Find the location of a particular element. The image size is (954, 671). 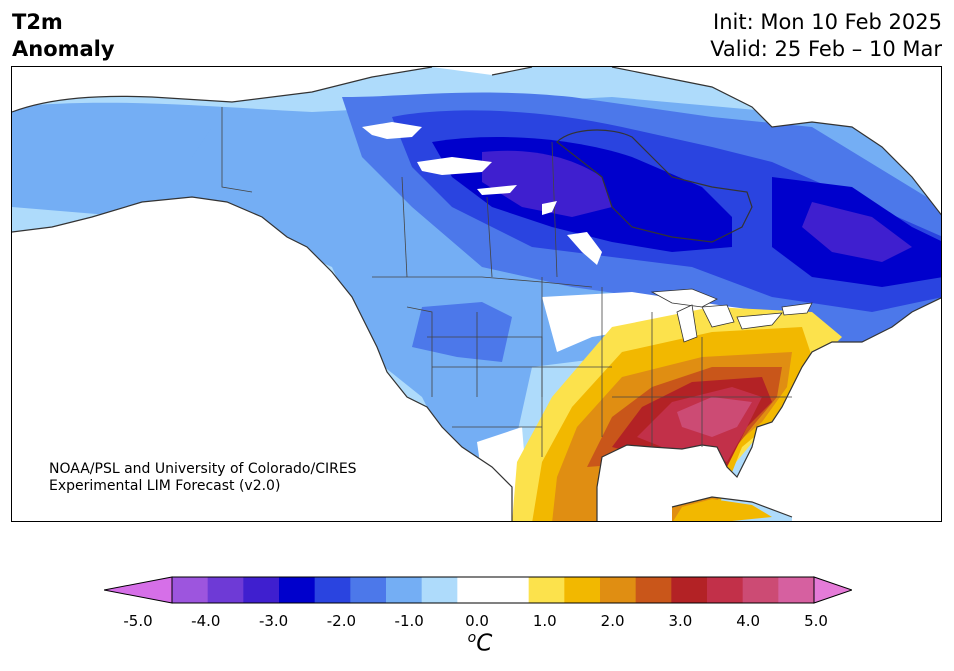

great-lakes is located at coordinates (731, 315).